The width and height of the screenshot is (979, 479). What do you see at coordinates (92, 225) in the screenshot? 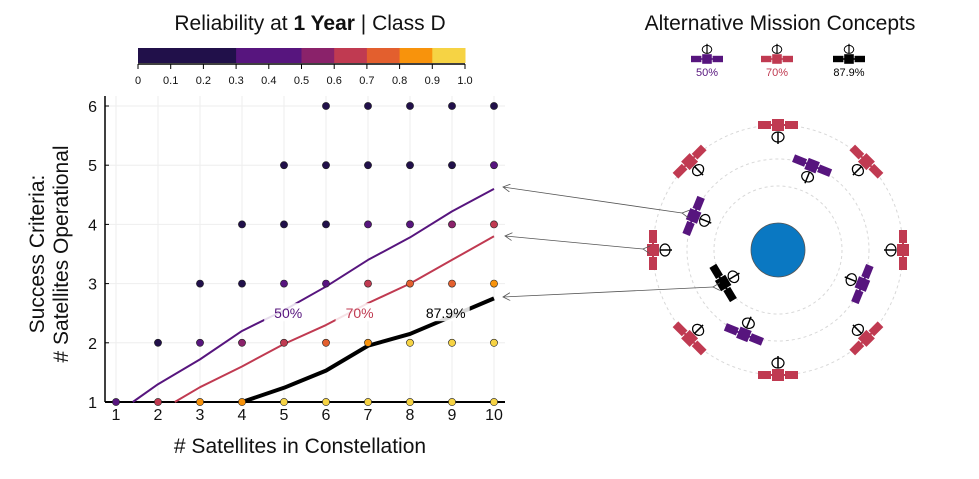
I see `y-tick-label: 4` at bounding box center [92, 225].